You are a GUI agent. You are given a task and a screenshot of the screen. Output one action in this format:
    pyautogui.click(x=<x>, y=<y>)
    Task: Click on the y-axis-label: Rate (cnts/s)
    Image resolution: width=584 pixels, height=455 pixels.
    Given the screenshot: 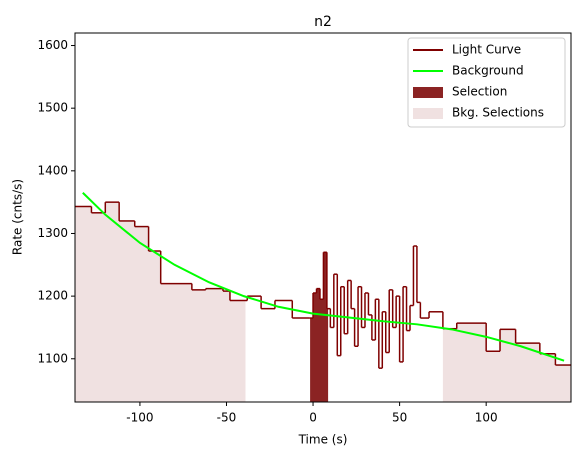 What is the action you would take?
    pyautogui.click(x=18, y=217)
    